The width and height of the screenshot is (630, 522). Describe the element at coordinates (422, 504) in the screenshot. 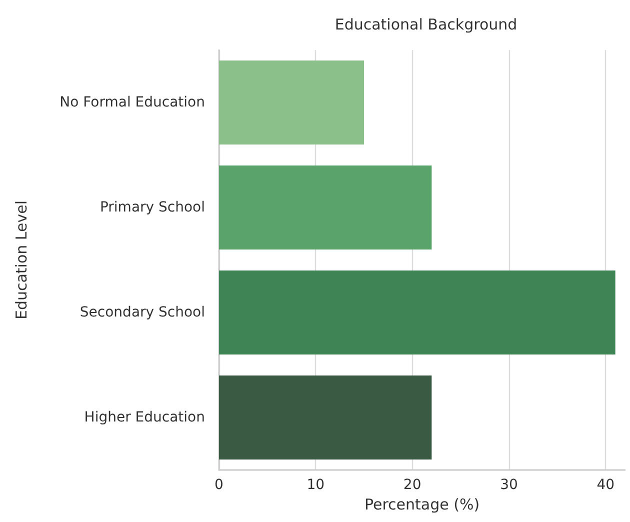

I see `x-axis-title: Percentage (%)` at that location.